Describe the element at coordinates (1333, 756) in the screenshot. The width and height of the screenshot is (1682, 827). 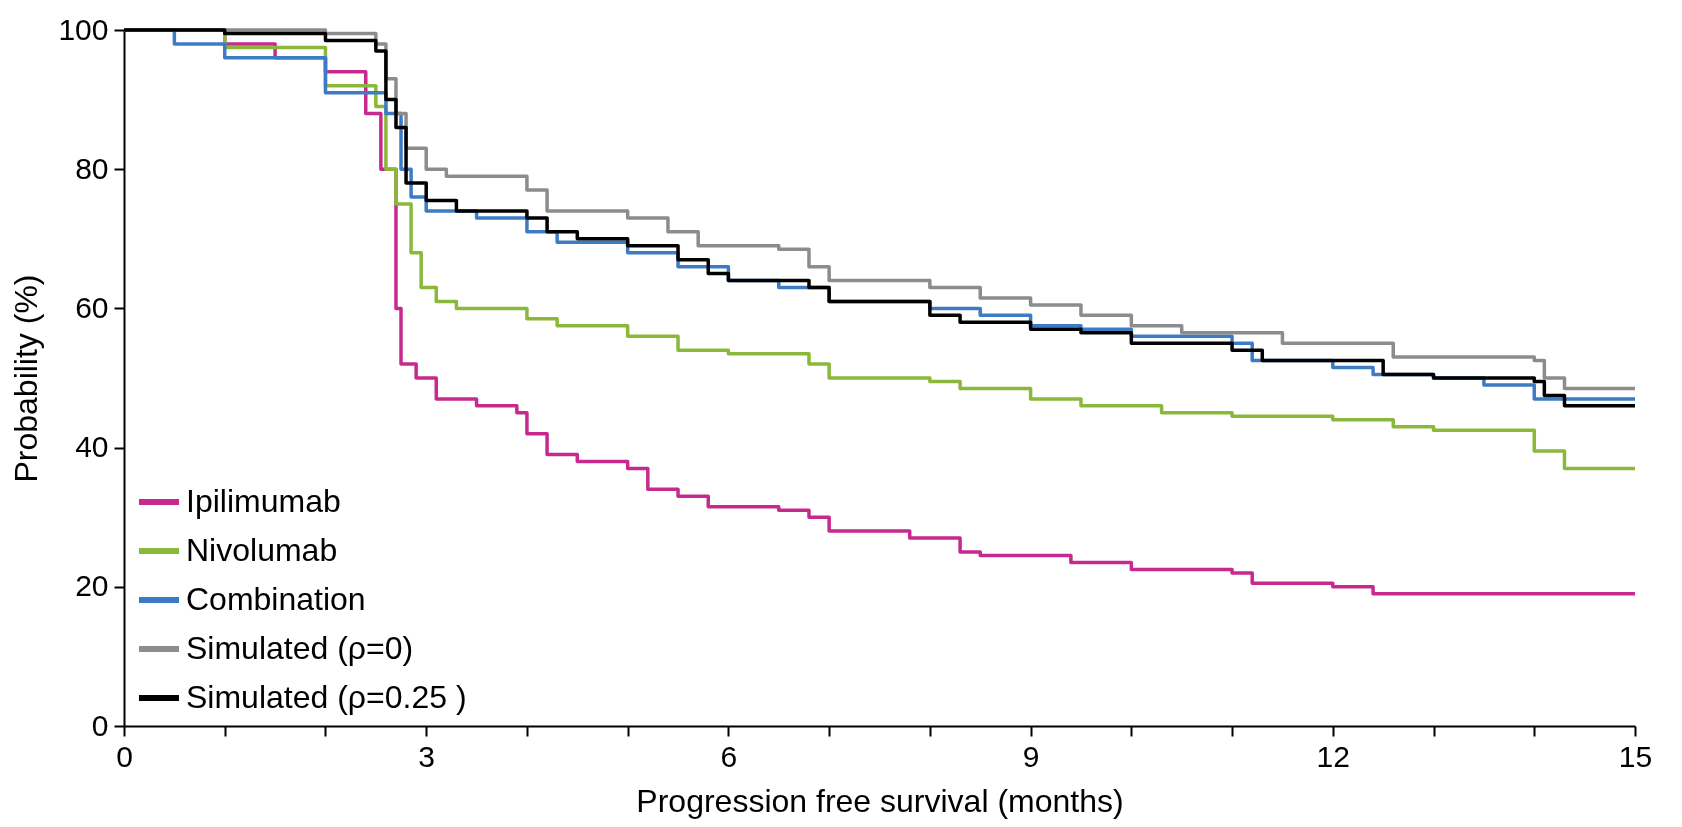
I see `x-tick-label: 12` at that location.